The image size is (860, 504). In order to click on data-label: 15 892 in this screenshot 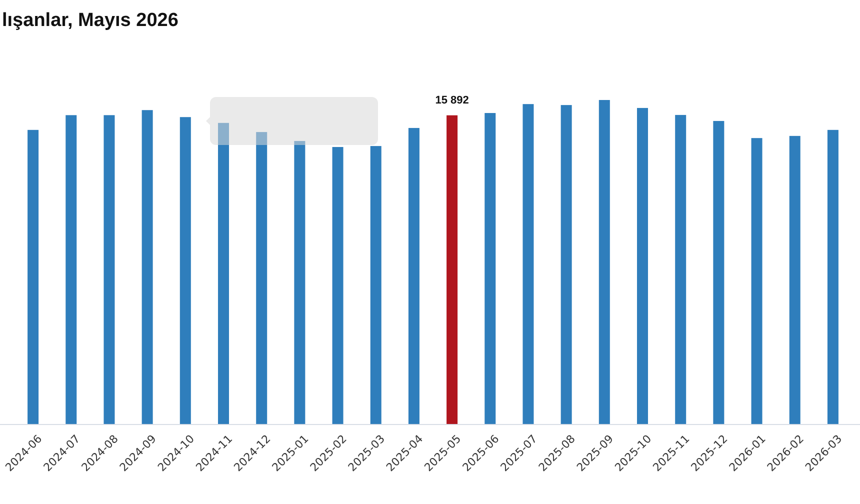, I will do `click(452, 100)`.